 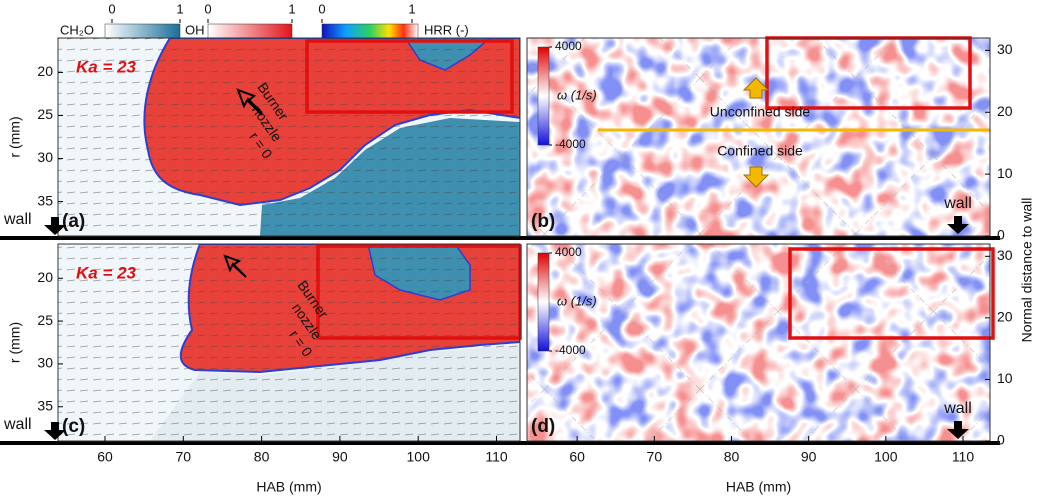 What do you see at coordinates (77, 29) in the screenshot?
I see `colorbar-label: CH₂O` at bounding box center [77, 29].